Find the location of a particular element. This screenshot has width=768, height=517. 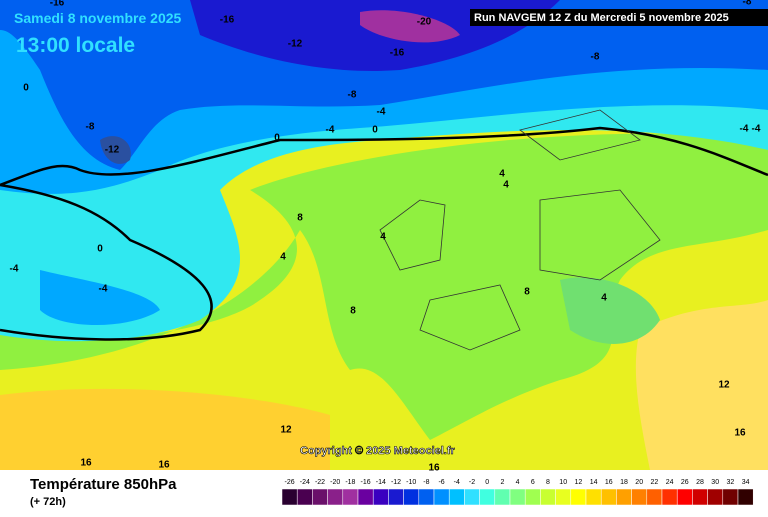

colorbar-tick-label: 20 is located at coordinates (639, 482).